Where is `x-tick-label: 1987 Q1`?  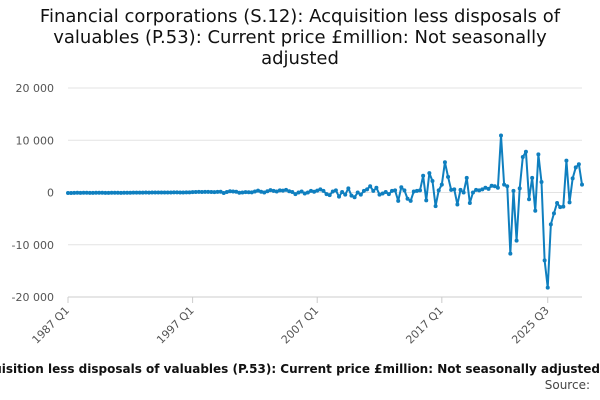 x-tick-label: 1987 Q1 is located at coordinates (51, 325).